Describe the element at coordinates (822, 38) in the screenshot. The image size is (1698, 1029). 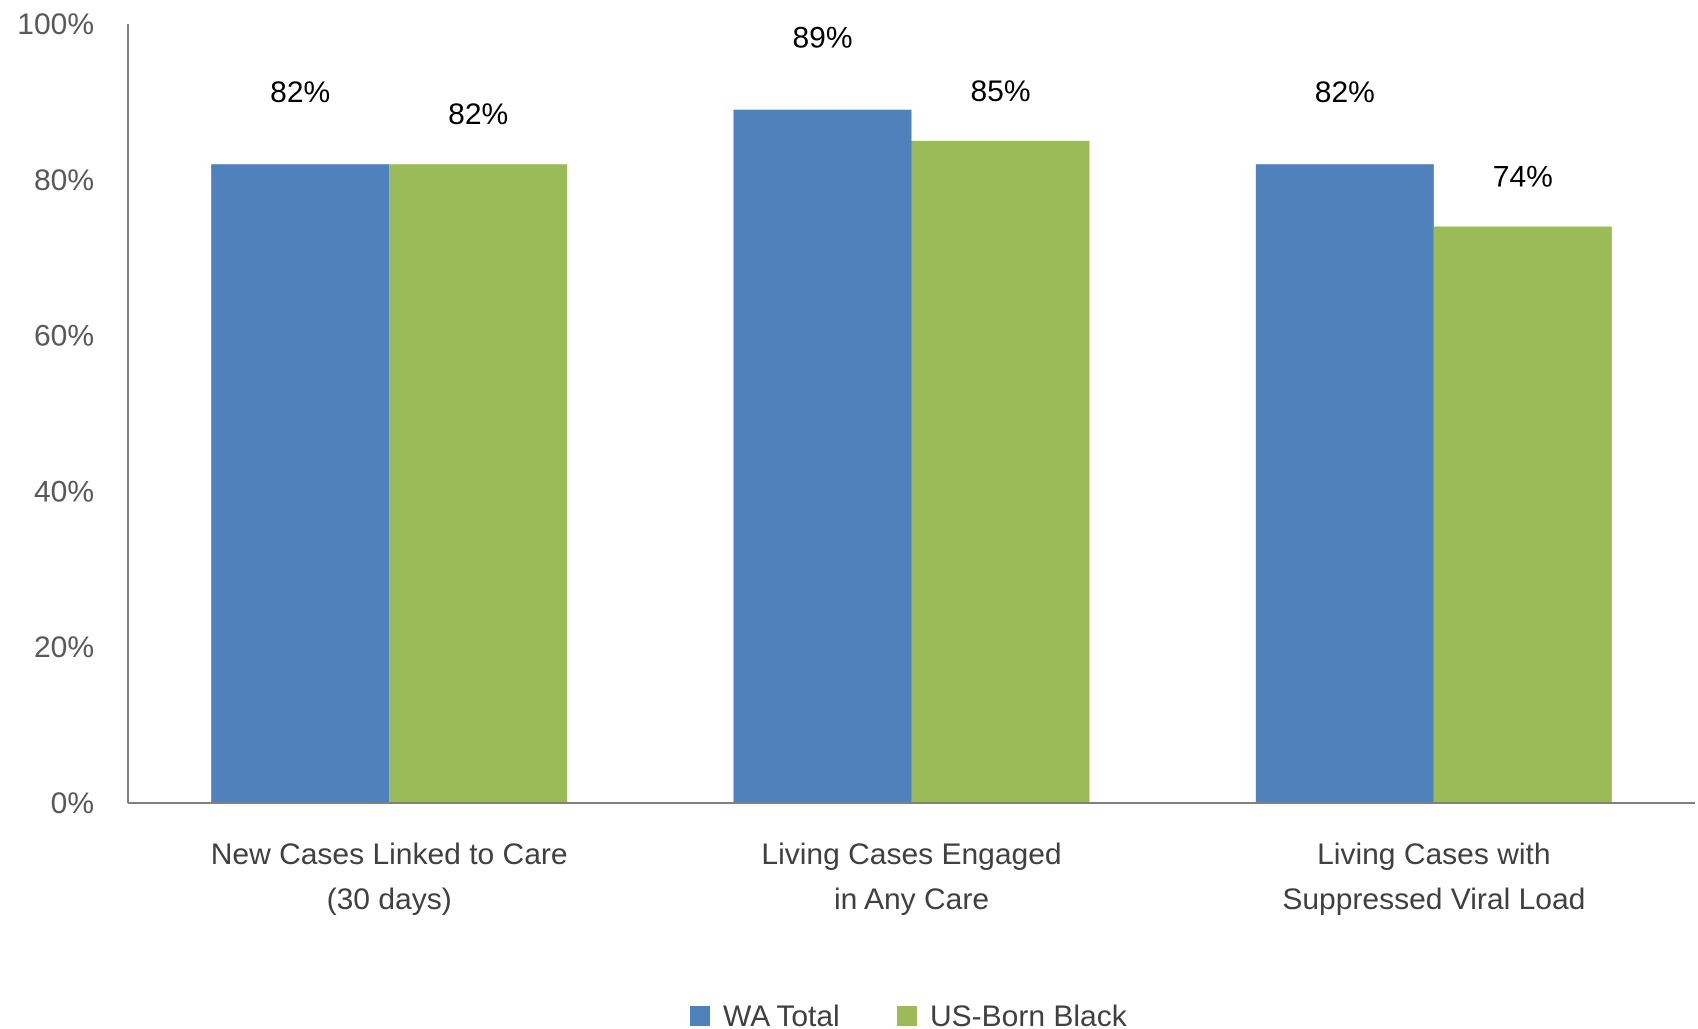
I see `data-label: 89%` at that location.